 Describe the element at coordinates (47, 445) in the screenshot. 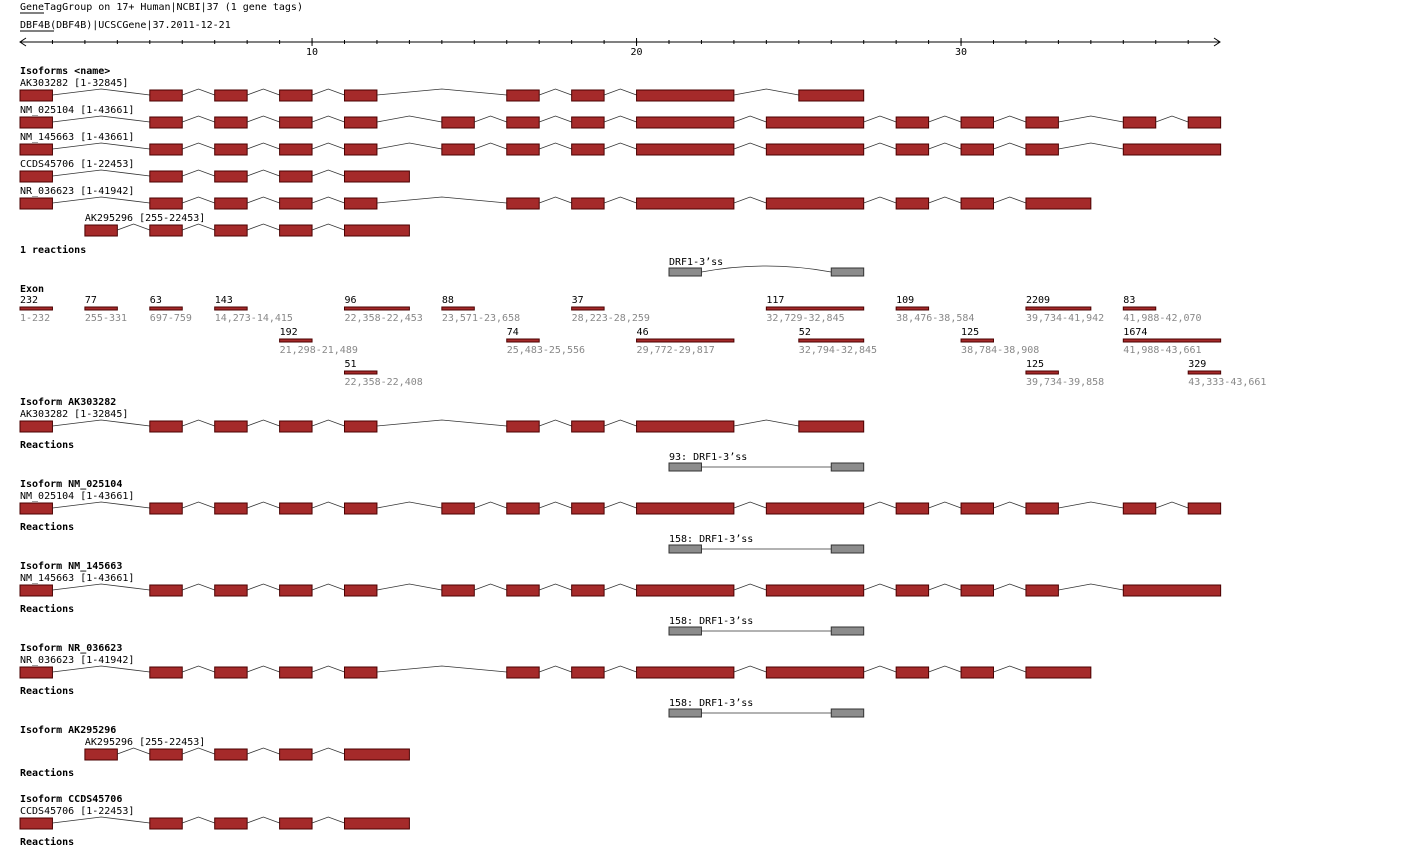

I see `section-reactions-title: Reactions` at that location.